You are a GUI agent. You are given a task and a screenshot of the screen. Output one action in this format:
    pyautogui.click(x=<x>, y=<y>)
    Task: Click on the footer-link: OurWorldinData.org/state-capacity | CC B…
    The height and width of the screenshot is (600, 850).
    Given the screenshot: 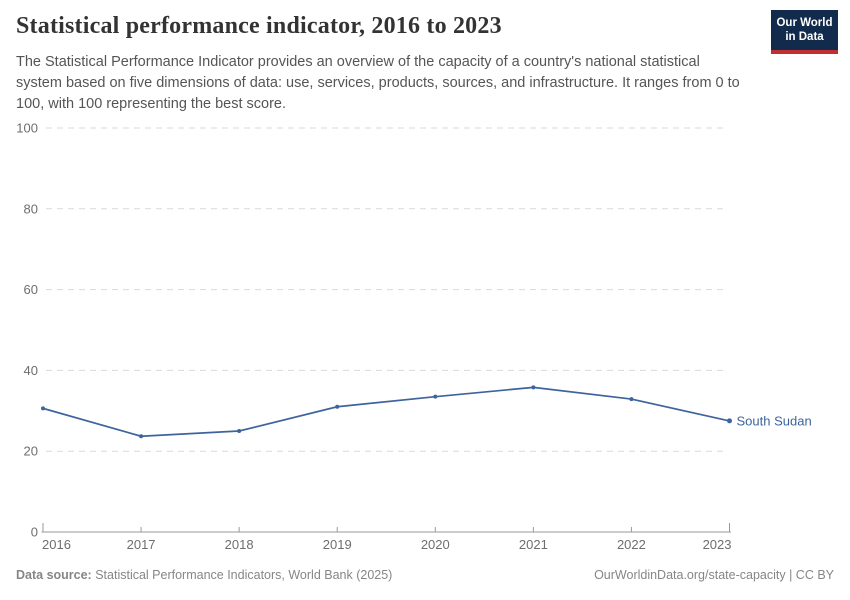 What is the action you would take?
    pyautogui.click(x=714, y=575)
    